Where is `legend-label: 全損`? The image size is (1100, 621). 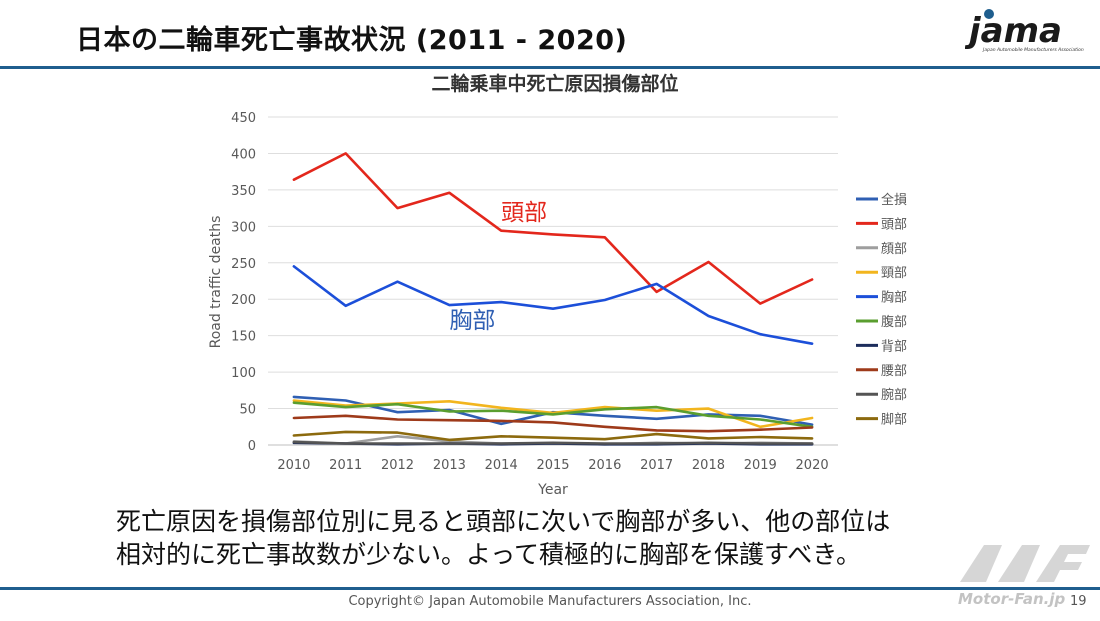
legend-label: 全損 is located at coordinates (894, 200).